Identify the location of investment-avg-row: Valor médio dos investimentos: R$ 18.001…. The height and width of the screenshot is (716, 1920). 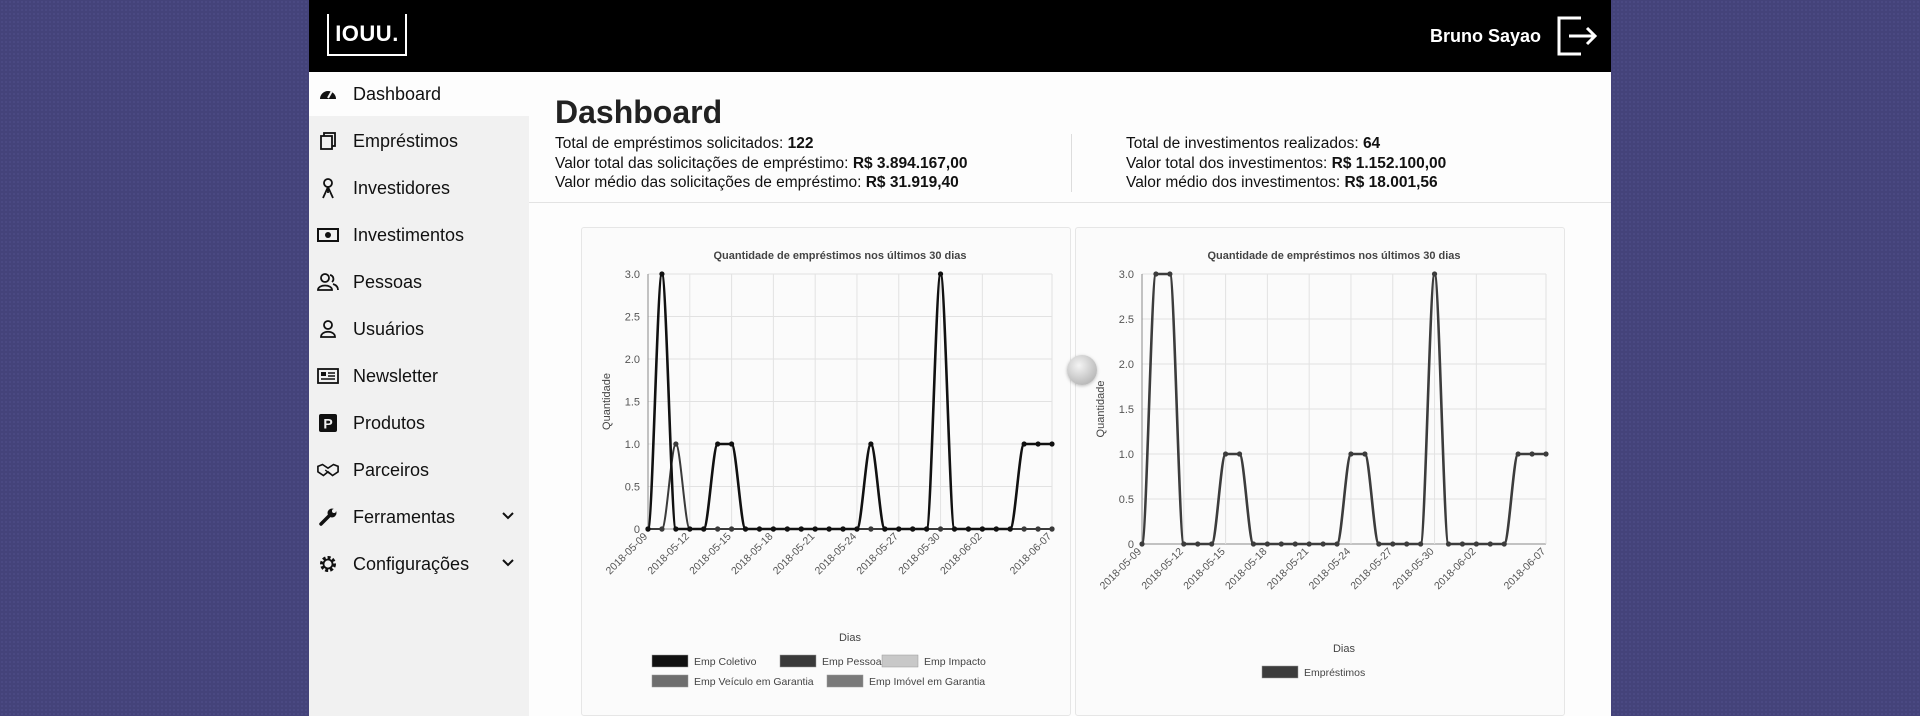
(1286, 183).